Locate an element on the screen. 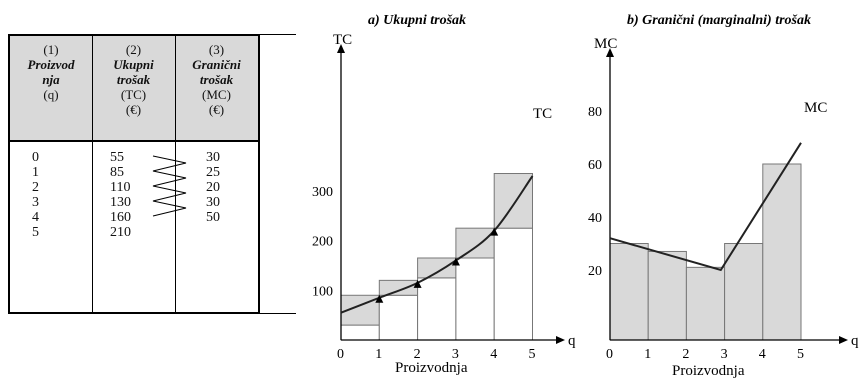 The image size is (863, 381). marginal-cost-y-tick: 20 is located at coordinates (595, 271).